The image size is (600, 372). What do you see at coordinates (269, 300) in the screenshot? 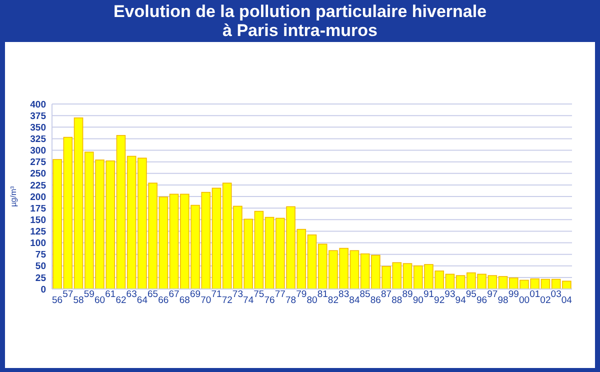
I see `x-tick-label: 76` at bounding box center [269, 300].